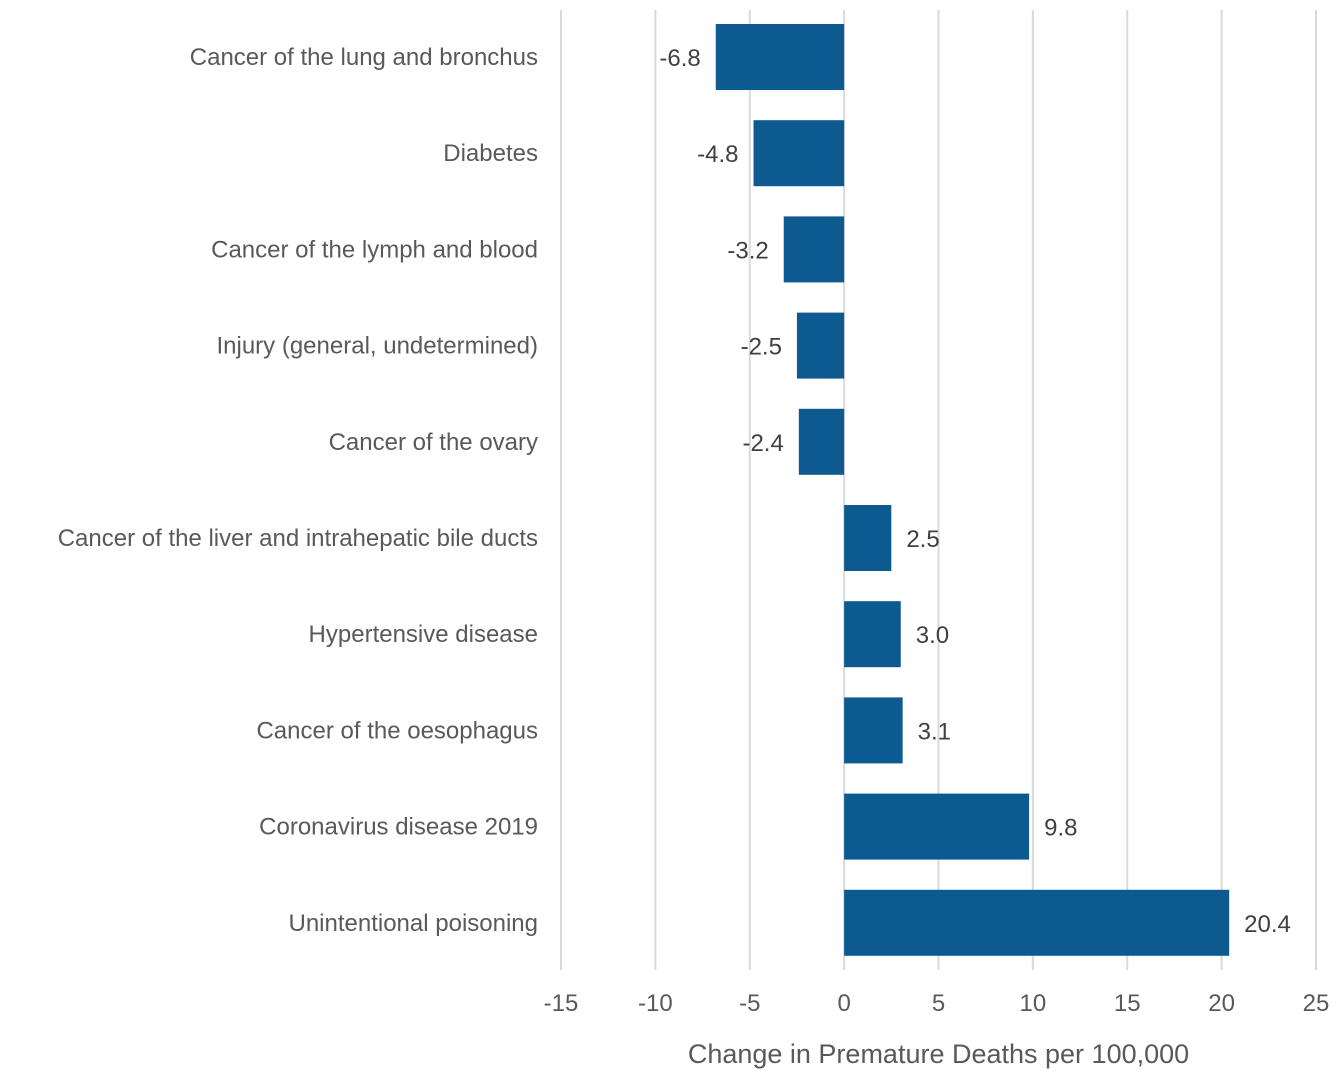 Image resolution: width=1343 pixels, height=1074 pixels. What do you see at coordinates (1221, 1003) in the screenshot?
I see `x-tick-label: 20` at bounding box center [1221, 1003].